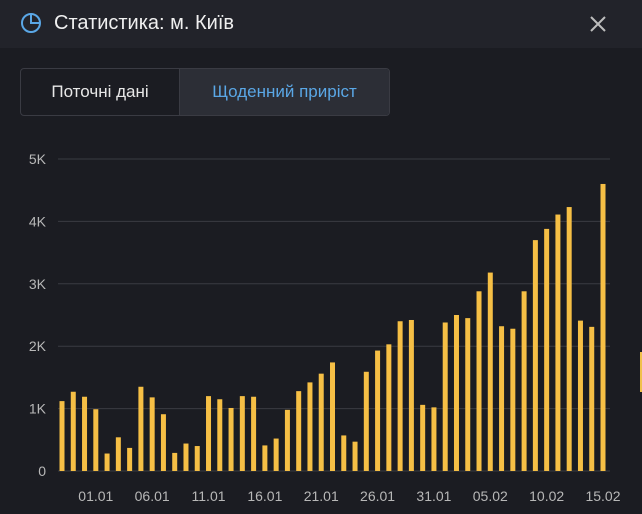 Image resolution: width=642 pixels, height=514 pixels. Describe the element at coordinates (152, 496) in the screenshot. I see `x-tick-label: 06.01` at that location.